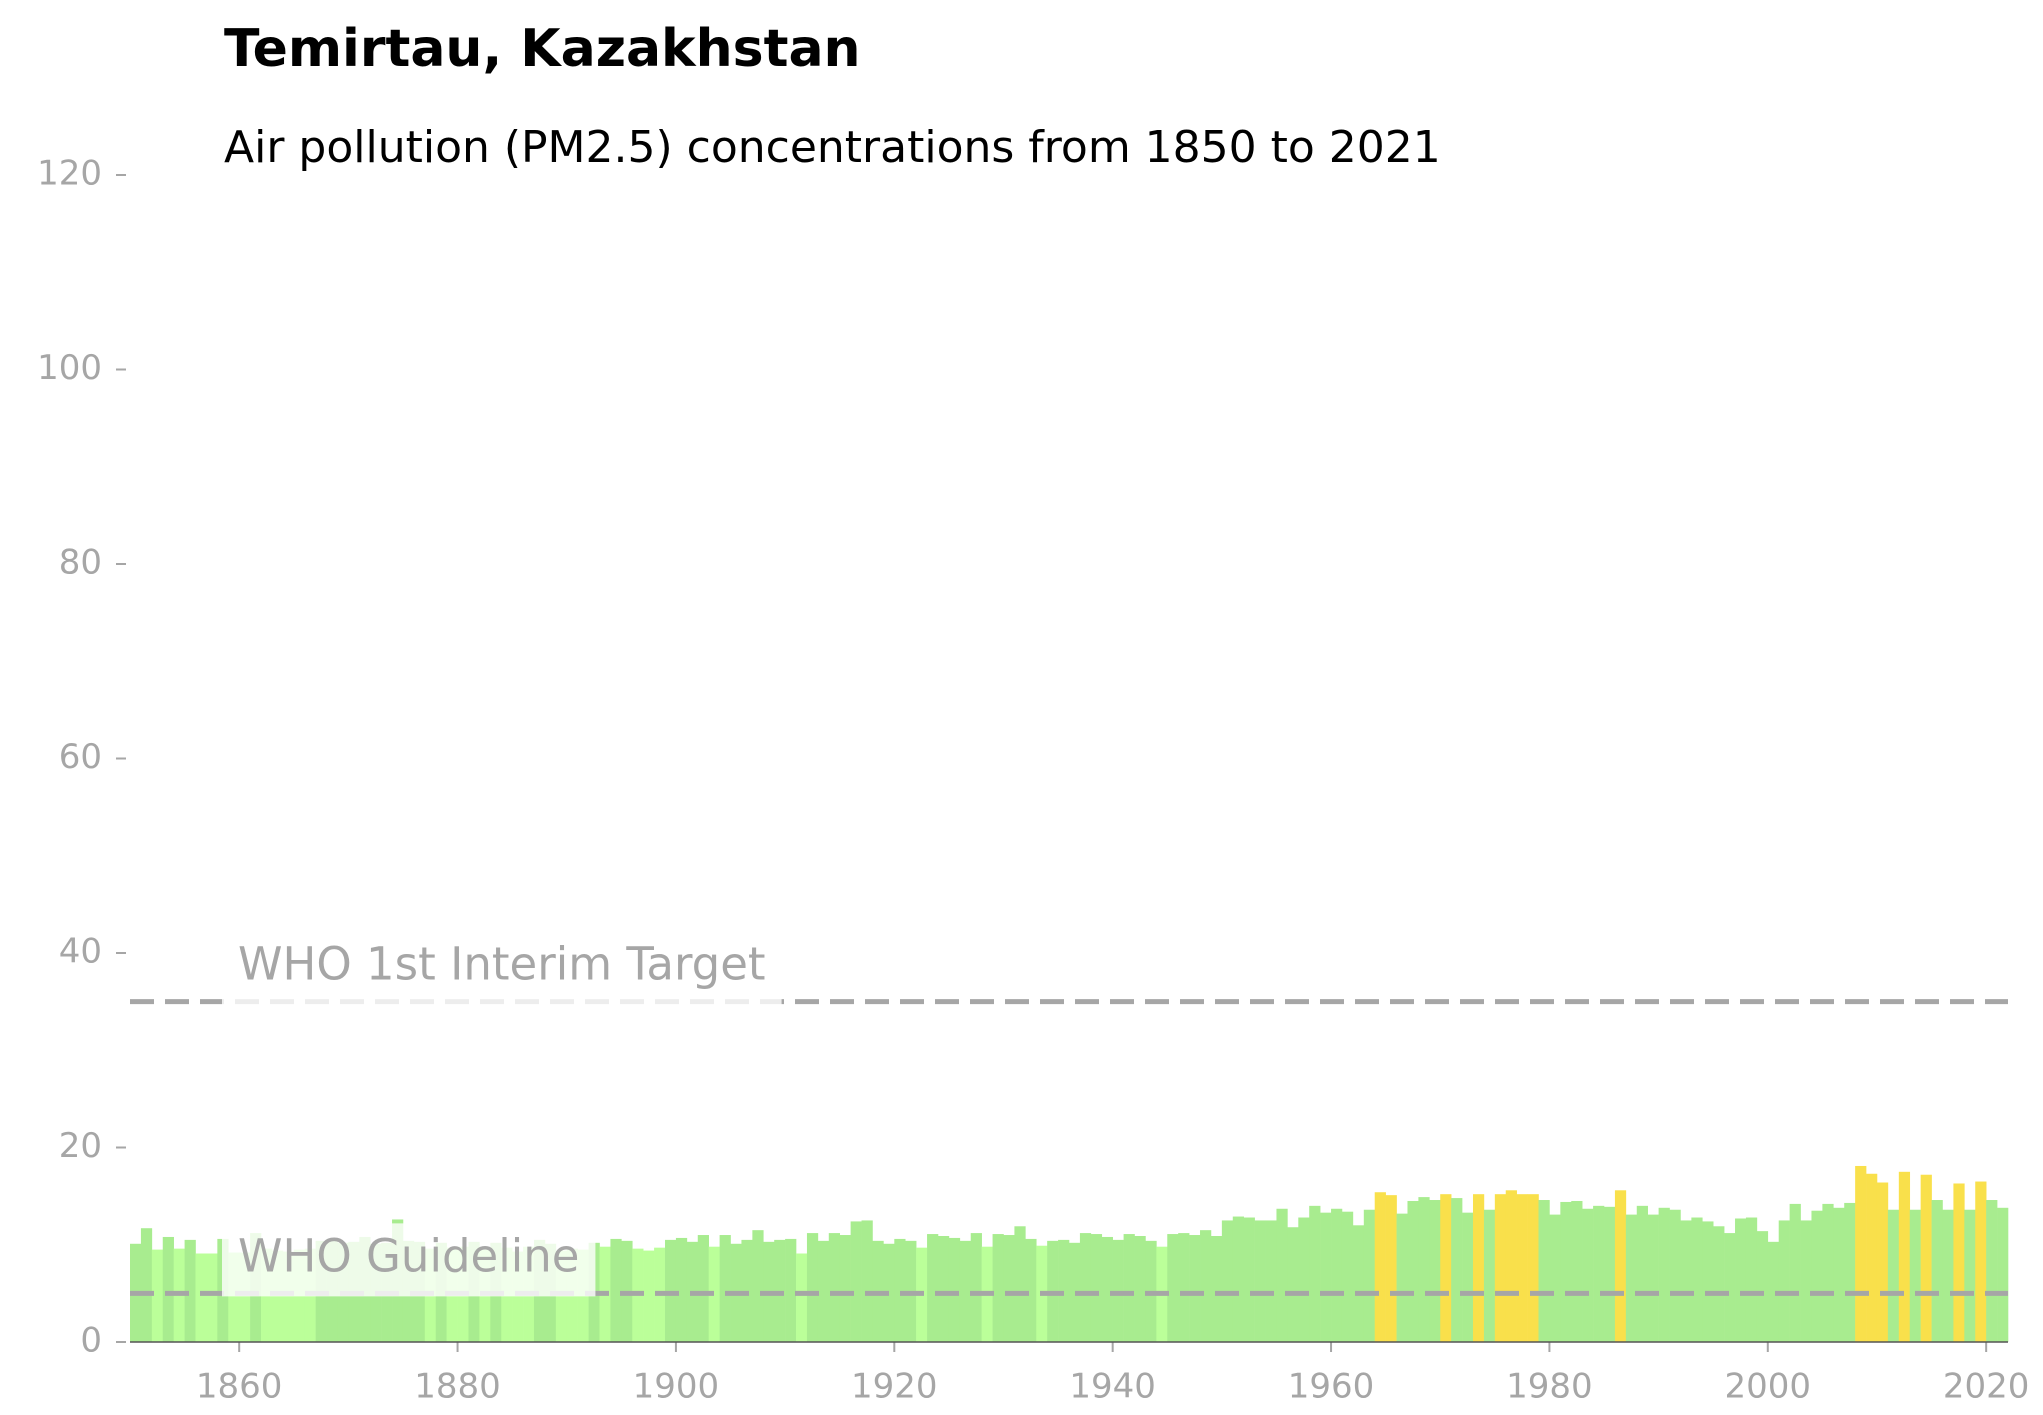 This screenshot has height=1415, width=2043. What do you see at coordinates (502, 964) in the screenshot?
I see `reference-label: WHO 1st Interim Target` at bounding box center [502, 964].